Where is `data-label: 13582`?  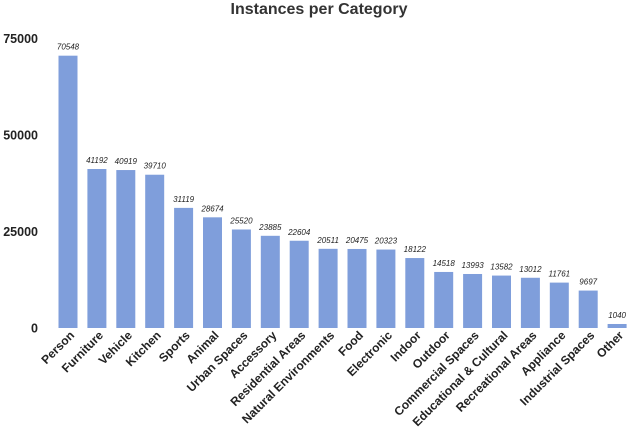
data-label: 13582 is located at coordinates (501, 267).